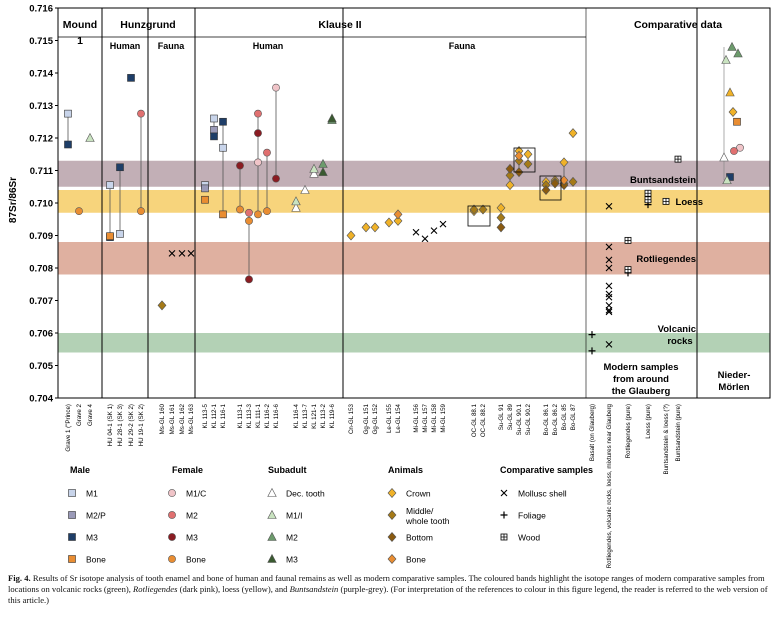 Image resolution: width=780 pixels, height=622 pixels. Describe the element at coordinates (131, 425) in the screenshot. I see `x-category-label: HU 29-2 (SK 2)` at that location.